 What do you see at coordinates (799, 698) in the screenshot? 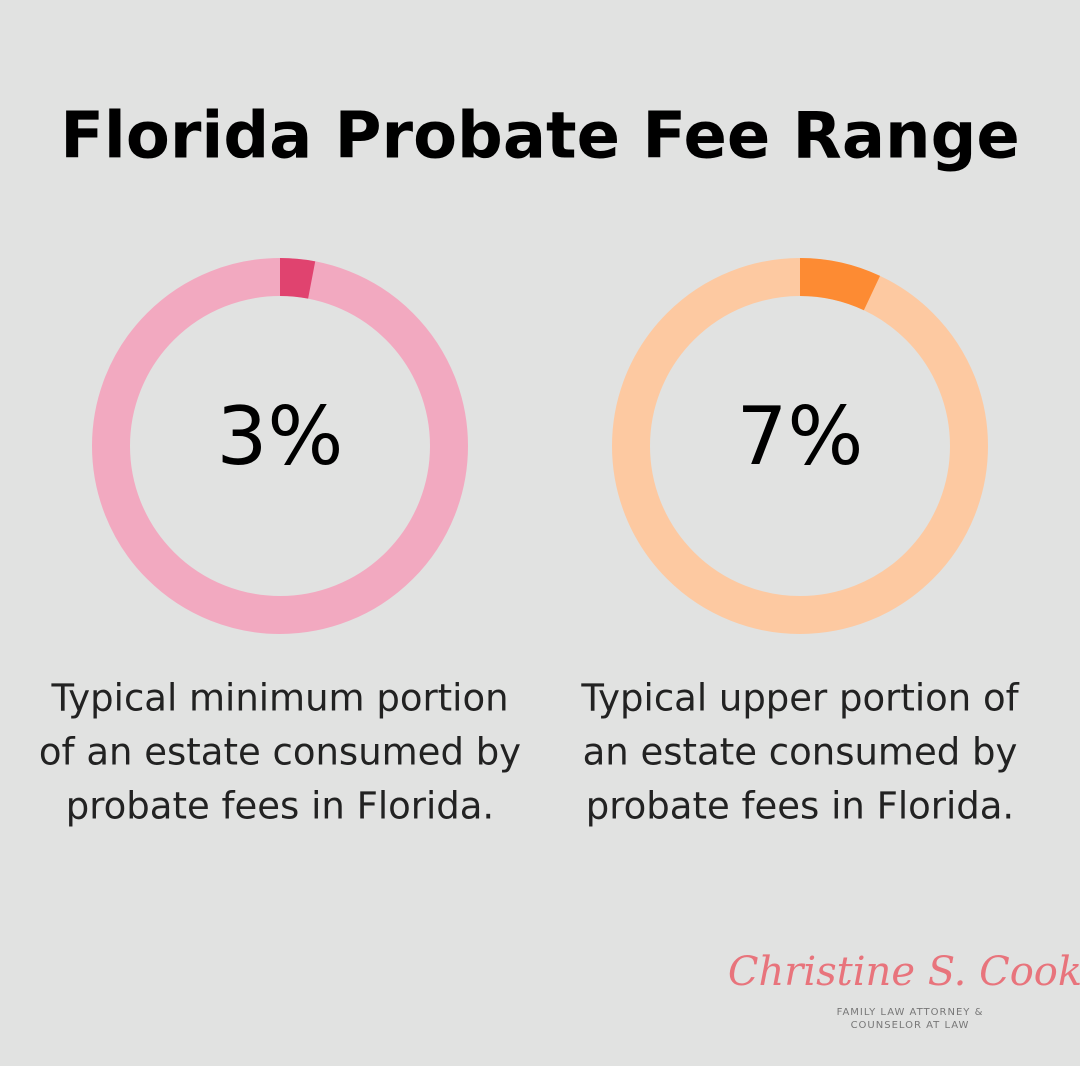
I see `caption-line: Typical upper portion of` at bounding box center [799, 698].